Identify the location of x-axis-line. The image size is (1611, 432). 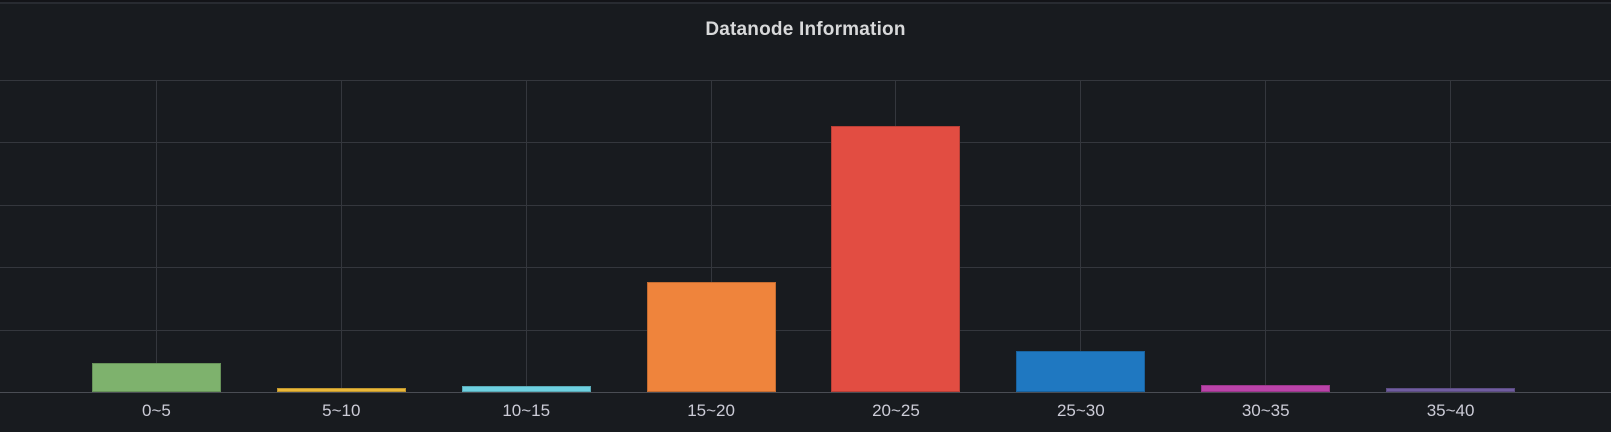
(805, 392).